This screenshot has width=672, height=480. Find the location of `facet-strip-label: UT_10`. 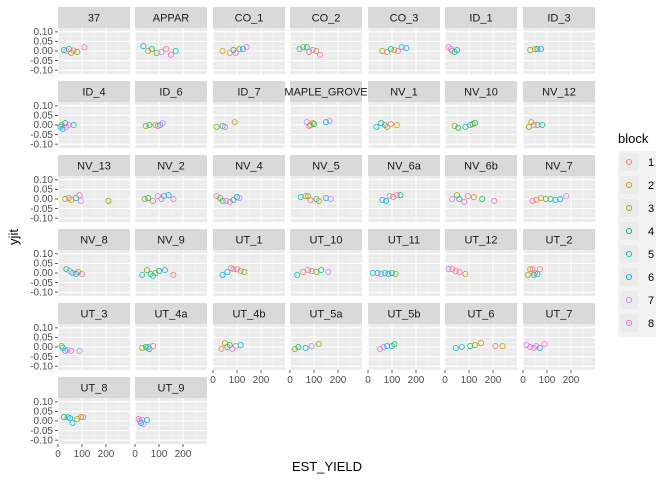

facet-strip-label: UT_10 is located at coordinates (325, 241).